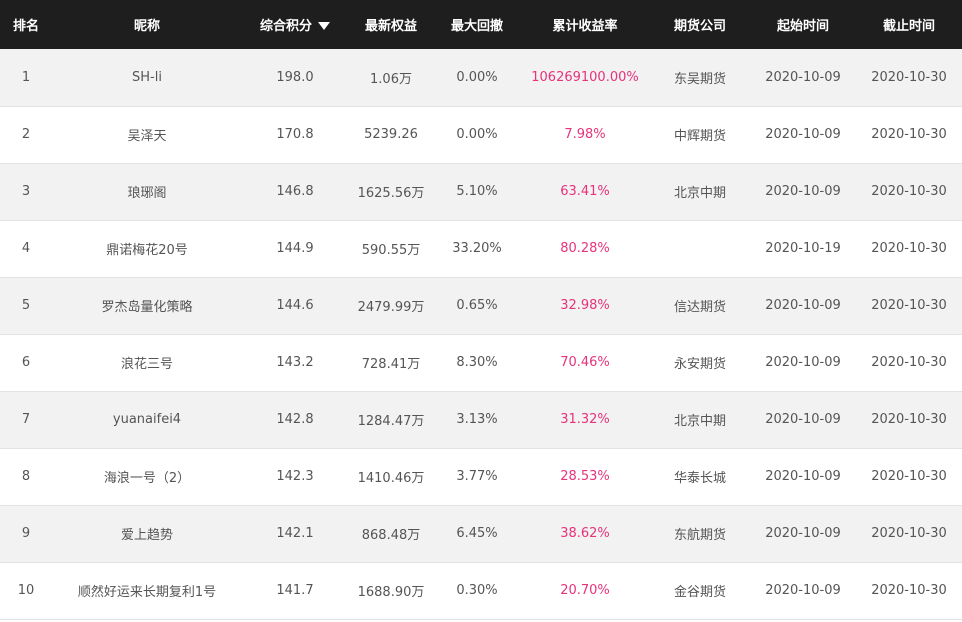 This screenshot has width=962, height=622. Describe the element at coordinates (147, 592) in the screenshot. I see `cell-nickname: 顺然好运来长期复利1号` at that location.